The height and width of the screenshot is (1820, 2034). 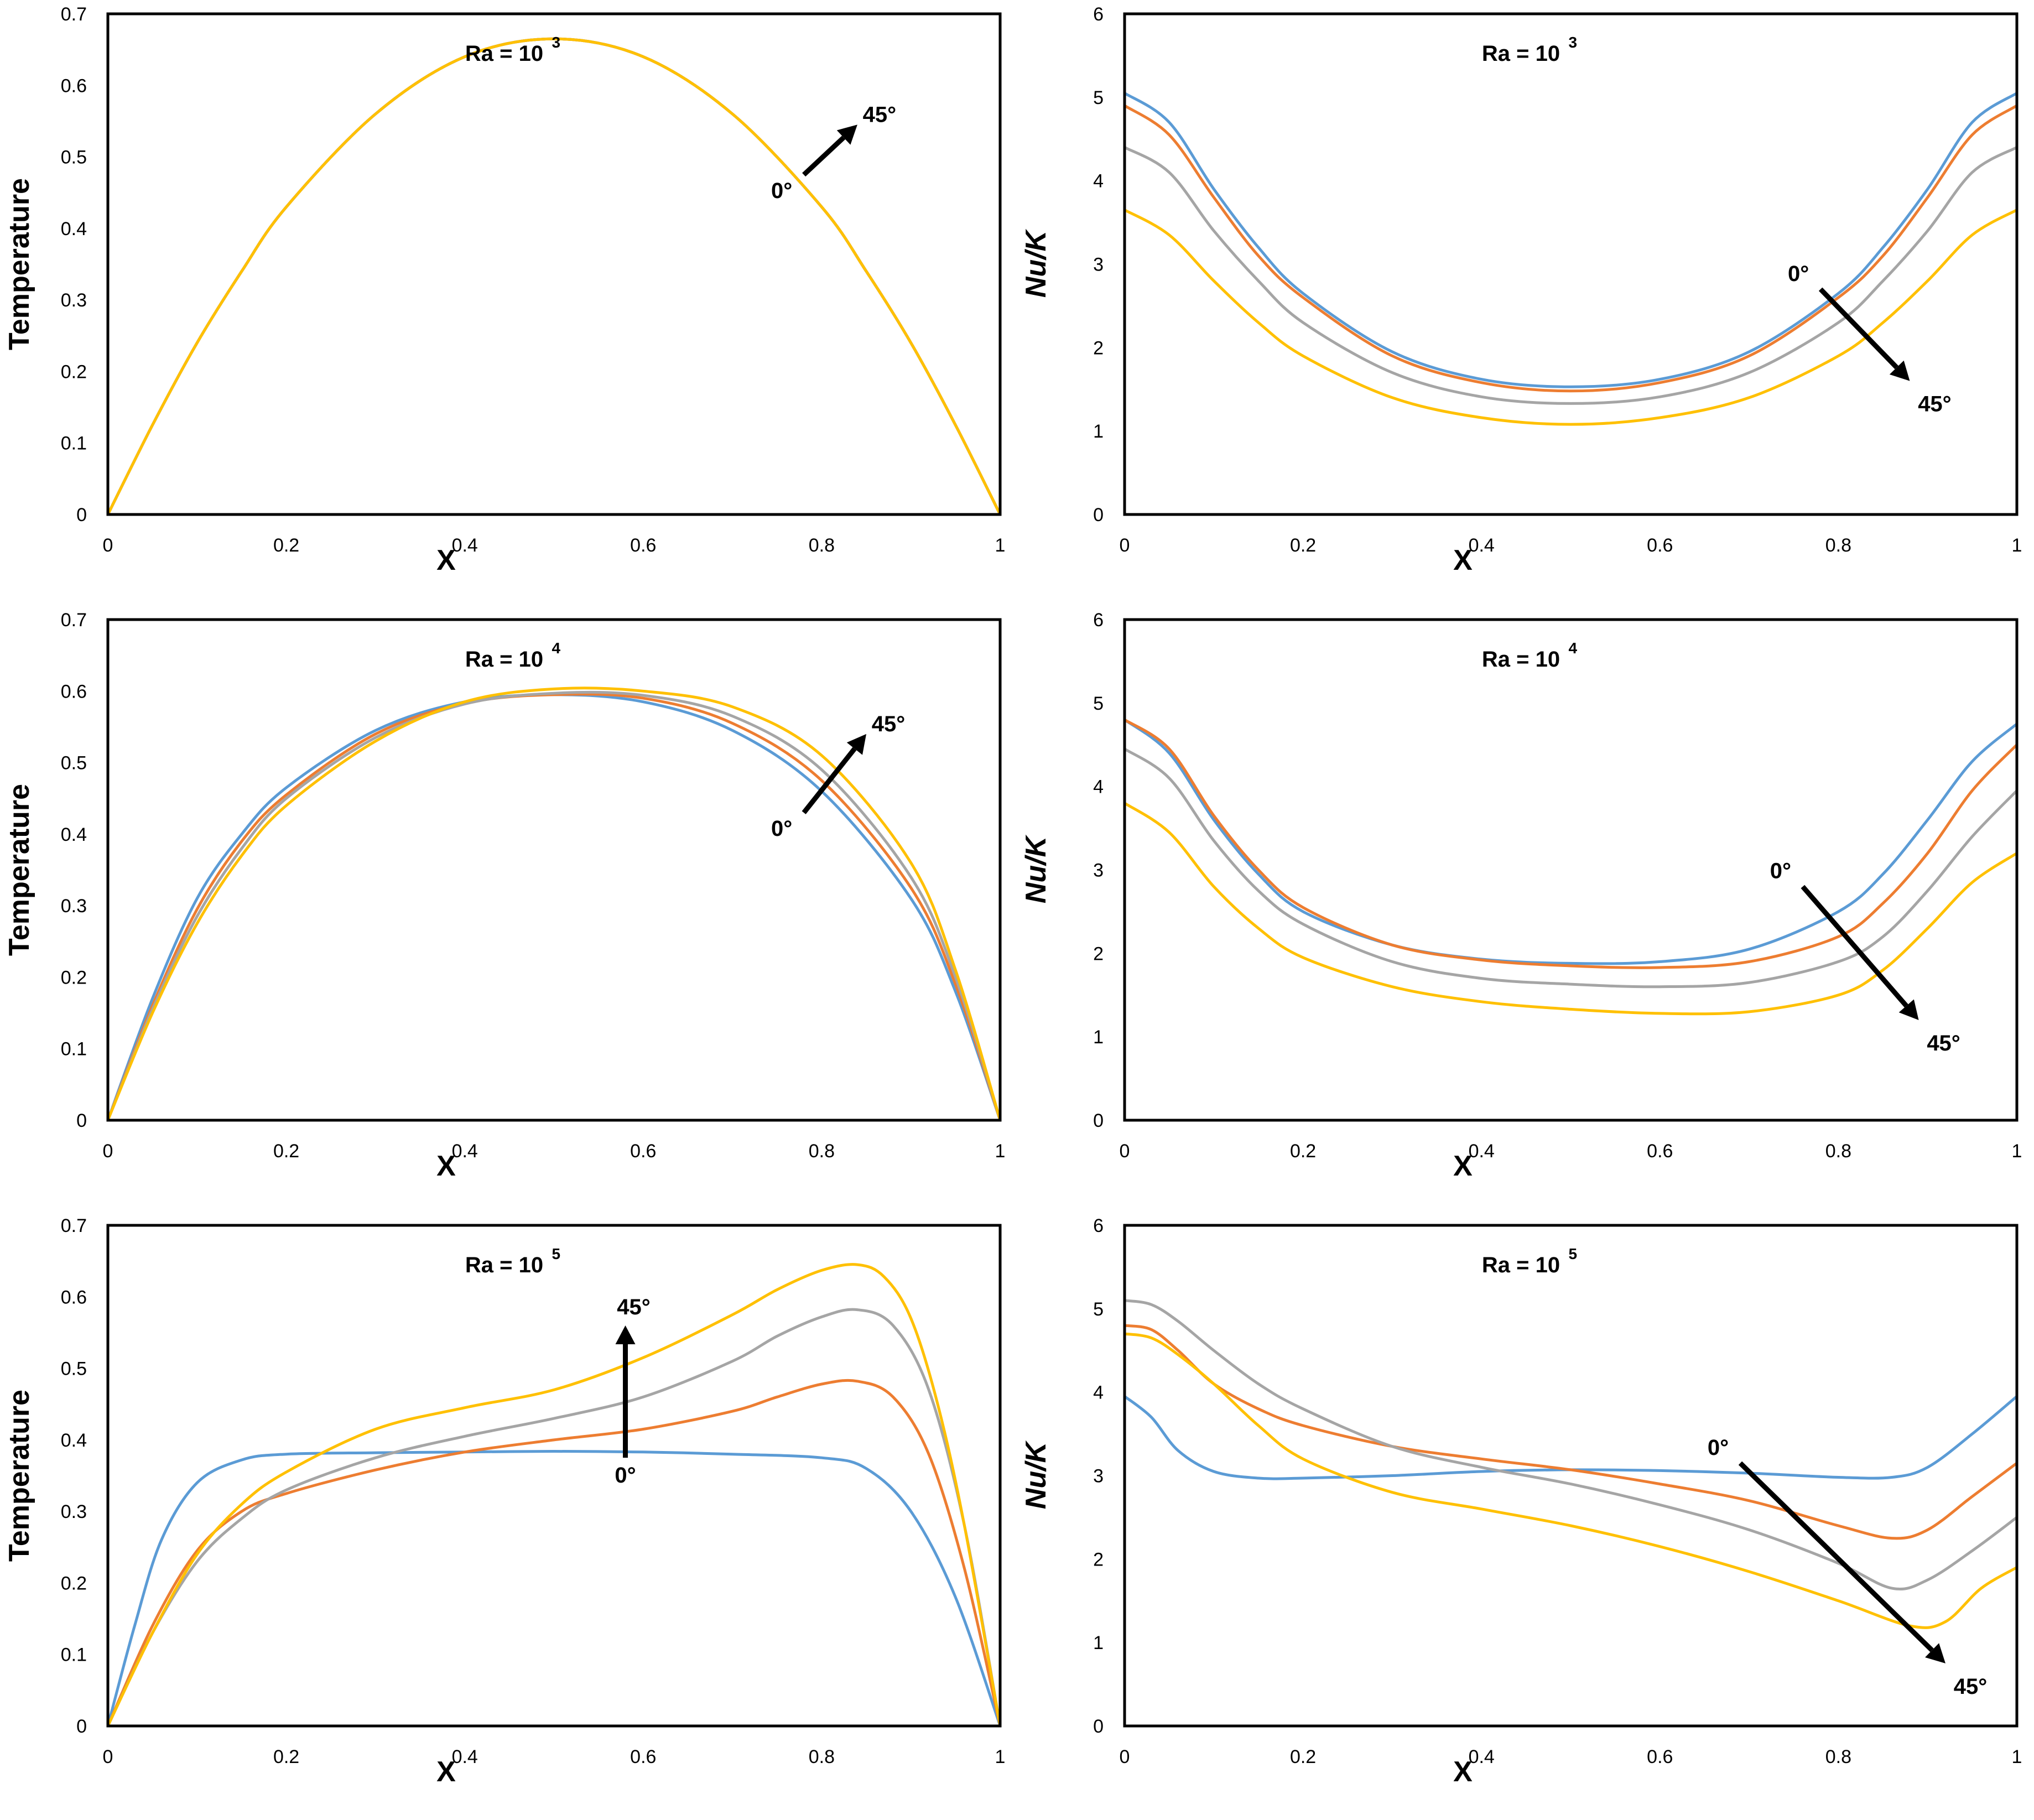 I want to click on rayleigh-exponent: 3, so click(x=556, y=42).